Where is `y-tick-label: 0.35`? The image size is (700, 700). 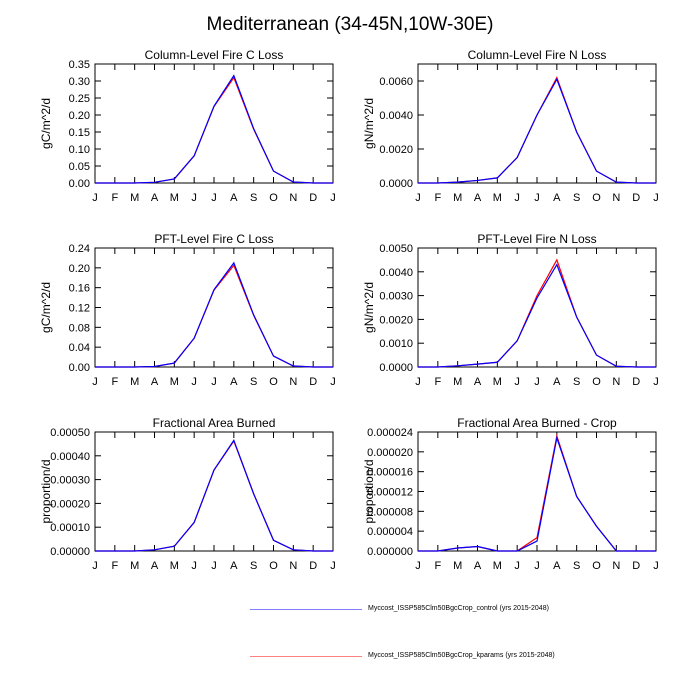 y-tick-label: 0.35 is located at coordinates (79, 65).